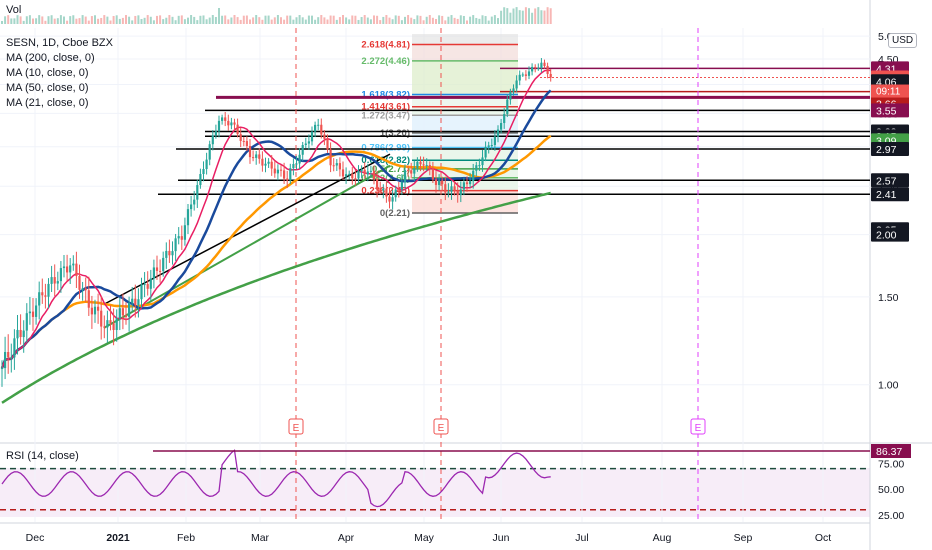 The width and height of the screenshot is (932, 550). I want to click on ma50-legend: MA (50, close, 0), so click(47, 88).